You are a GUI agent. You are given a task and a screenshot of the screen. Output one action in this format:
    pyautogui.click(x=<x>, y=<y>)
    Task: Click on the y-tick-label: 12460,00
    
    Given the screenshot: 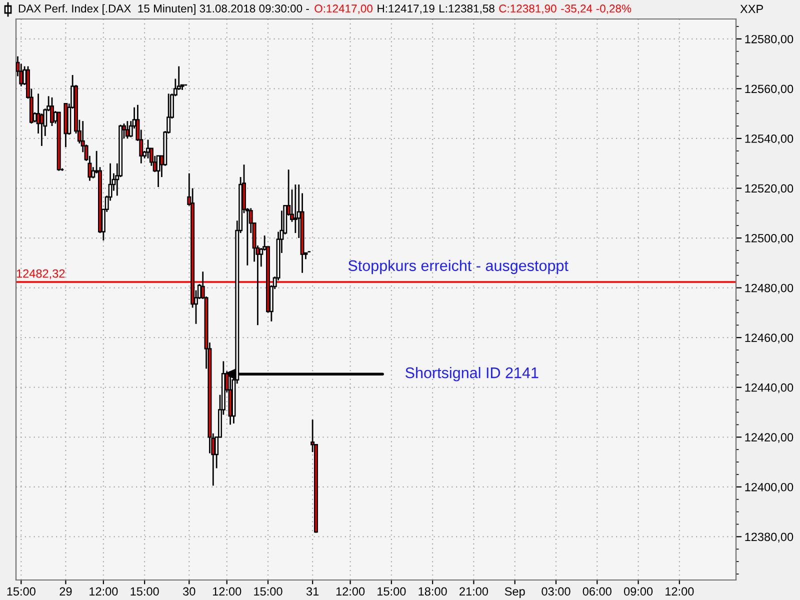 What is the action you would take?
    pyautogui.click(x=769, y=339)
    